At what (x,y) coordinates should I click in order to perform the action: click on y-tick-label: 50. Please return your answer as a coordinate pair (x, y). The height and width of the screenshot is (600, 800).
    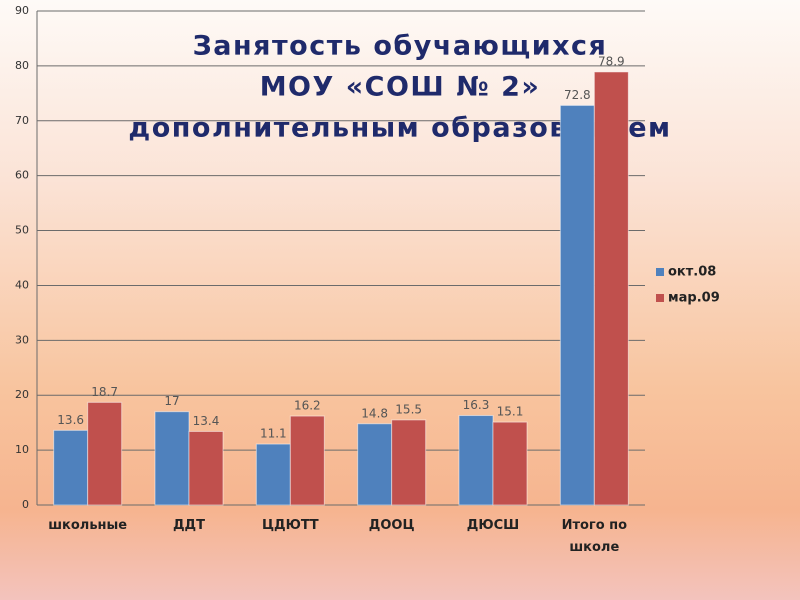
    Looking at the image, I should click on (22, 230).